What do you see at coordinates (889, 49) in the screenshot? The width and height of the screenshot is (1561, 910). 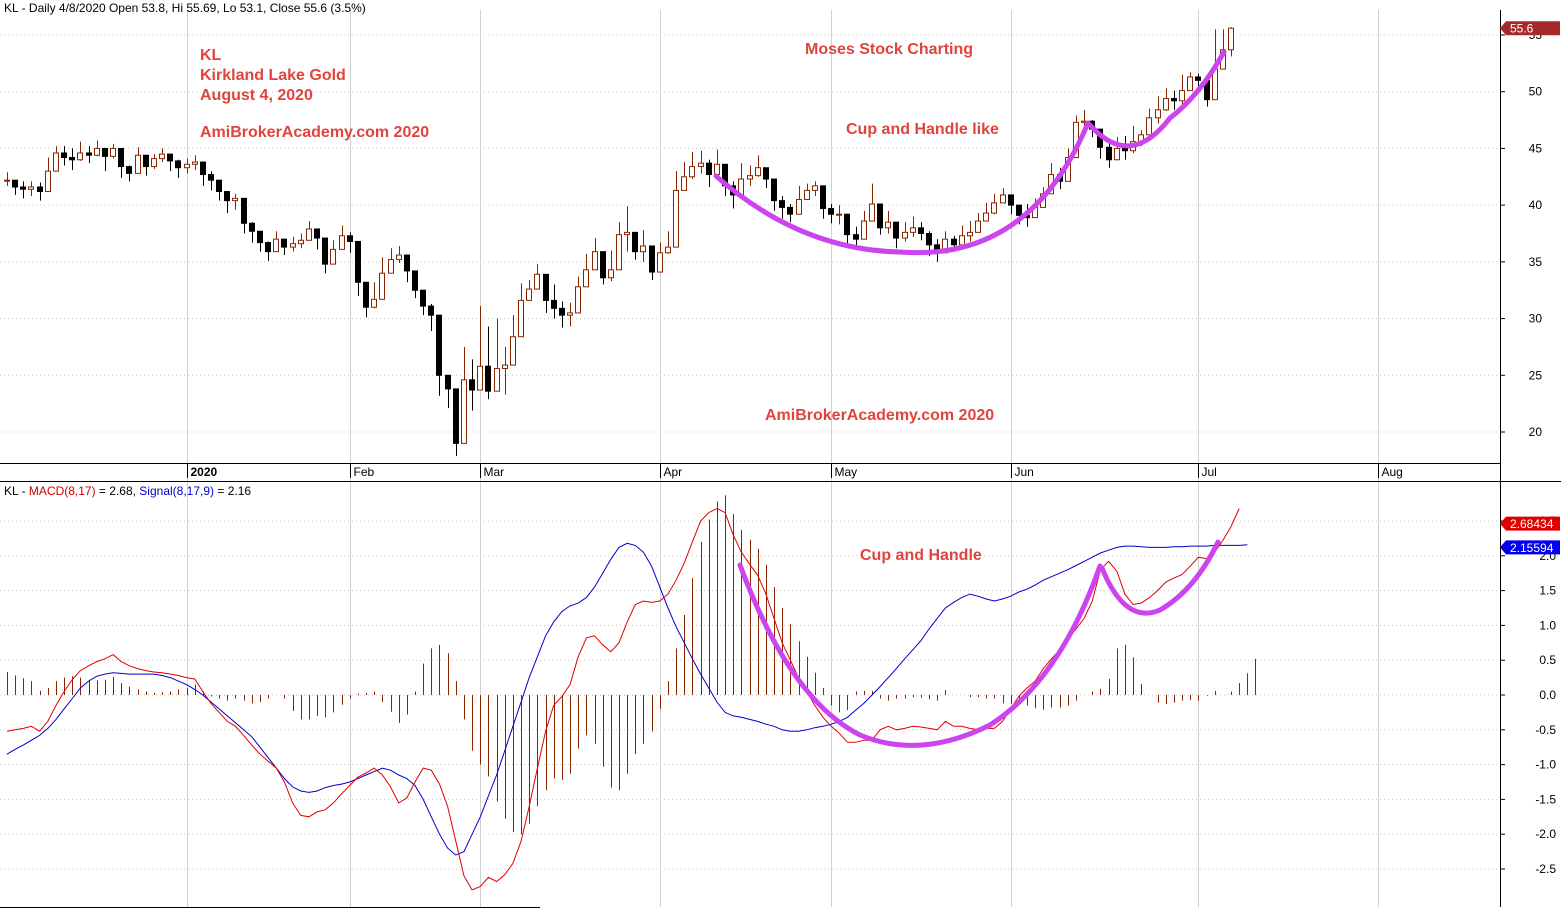 I see `site-title-annotation: Moses Stock Charting` at bounding box center [889, 49].